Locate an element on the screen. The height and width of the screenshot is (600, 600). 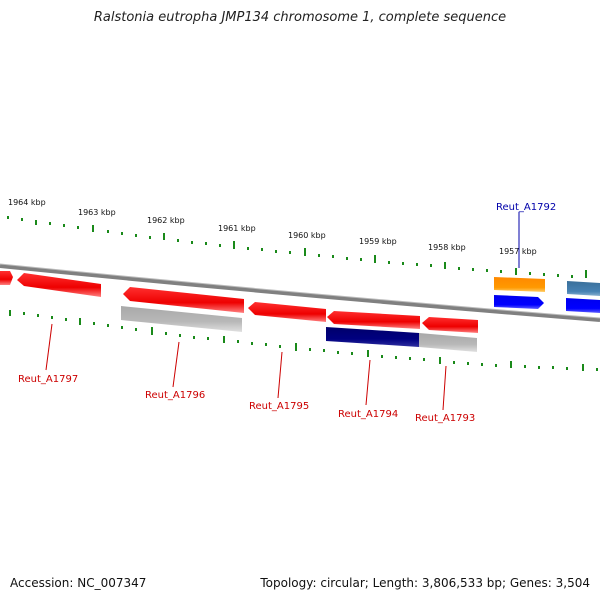
gene-arrow-reut-a1793 is located at coordinates (450, 325).